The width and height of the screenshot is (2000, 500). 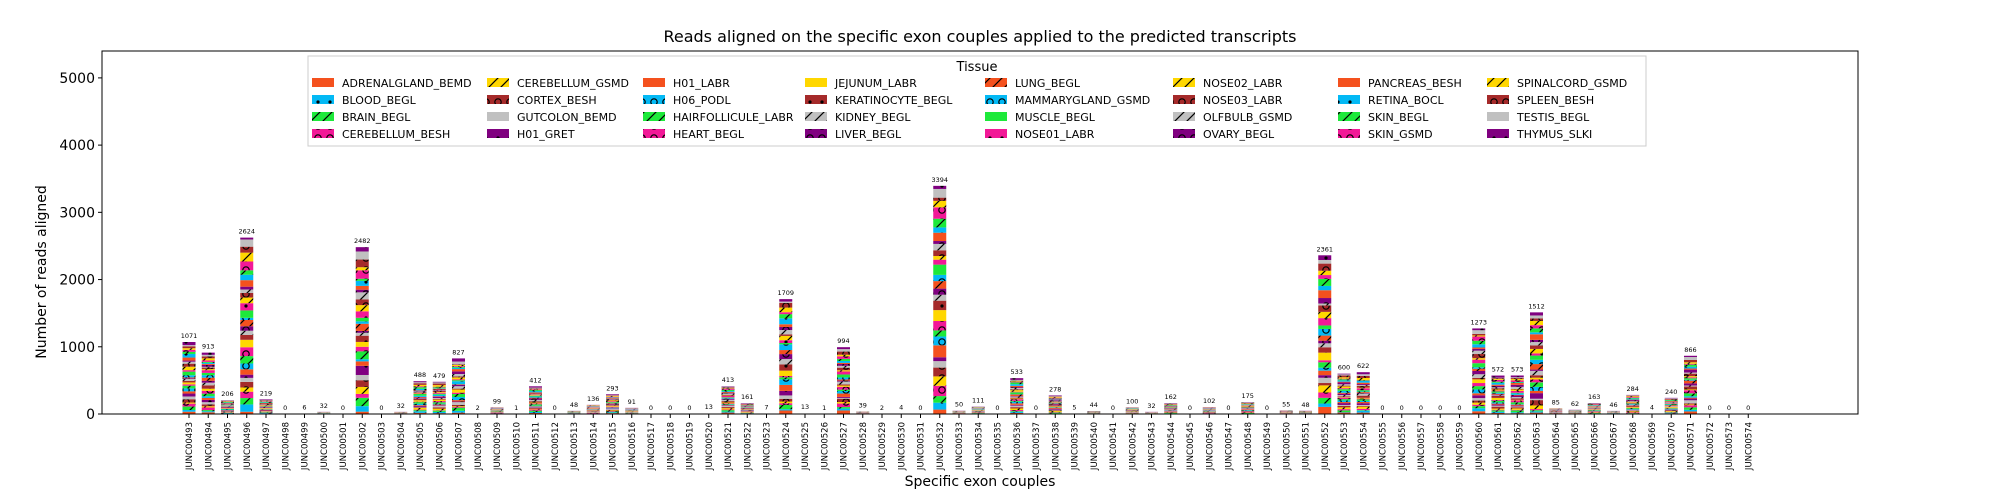 I want to click on bar-value-label: 412, so click(x=535, y=380).